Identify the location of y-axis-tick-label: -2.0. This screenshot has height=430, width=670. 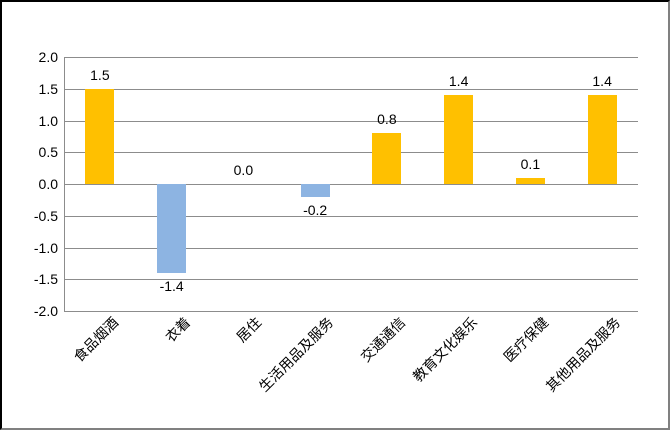
(45, 311).